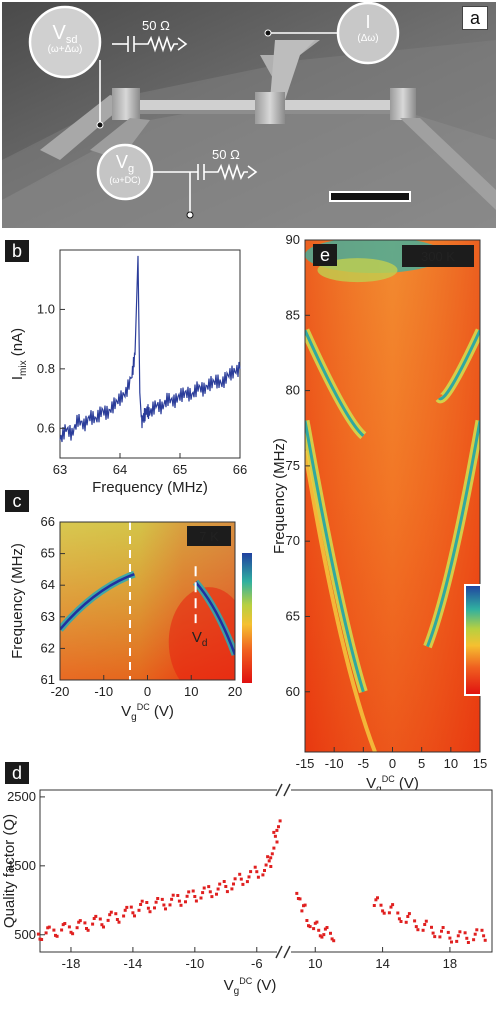 Image resolution: width=500 pixels, height=1015 pixels. What do you see at coordinates (17, 773) in the screenshot?
I see `panel-d-letter: d` at bounding box center [17, 773].